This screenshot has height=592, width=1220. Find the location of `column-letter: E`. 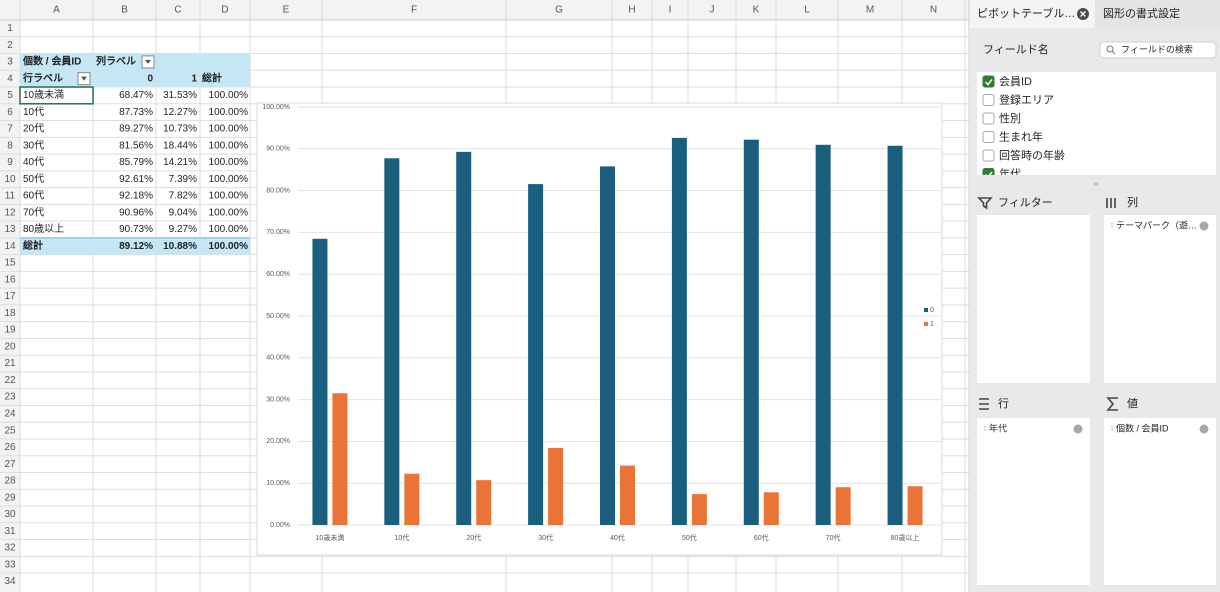

column-letter: E is located at coordinates (286, 10).